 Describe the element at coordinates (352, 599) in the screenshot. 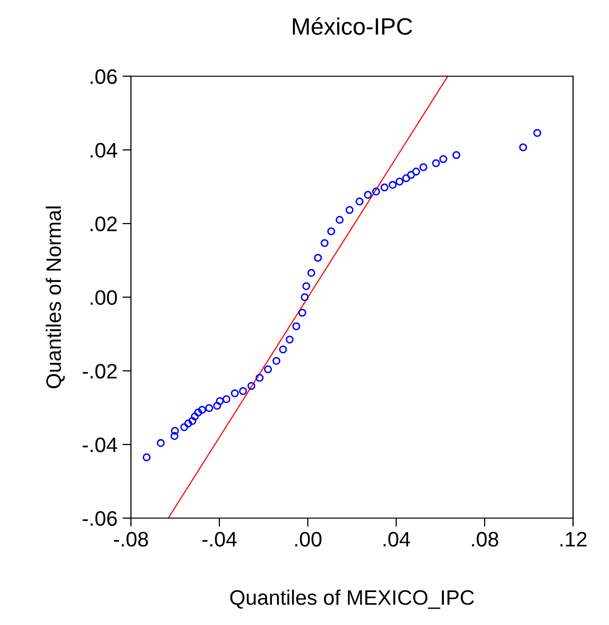

I see `x-axis-title: Quantiles of MEXICO_IPC` at that location.